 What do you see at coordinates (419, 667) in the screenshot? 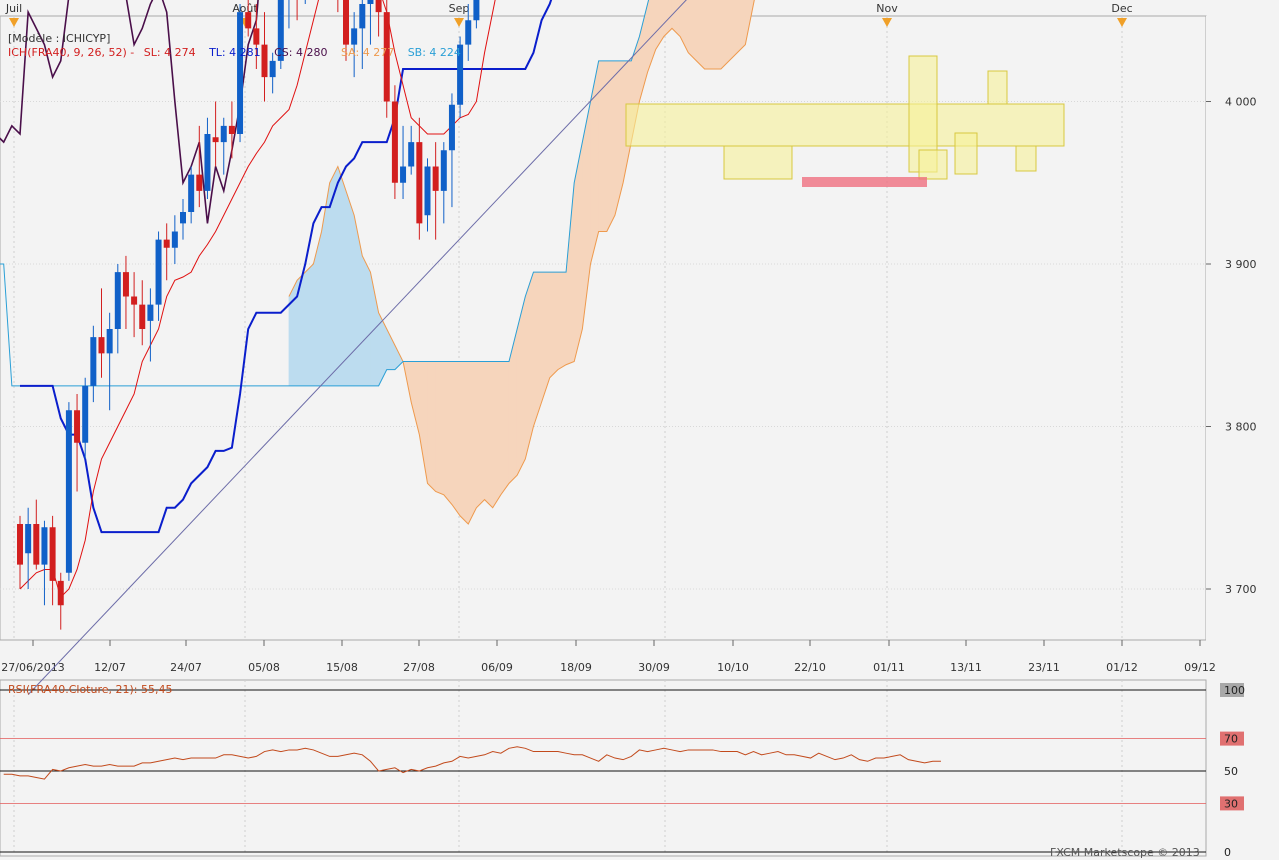
I see `date-label: 27/08` at bounding box center [419, 667].